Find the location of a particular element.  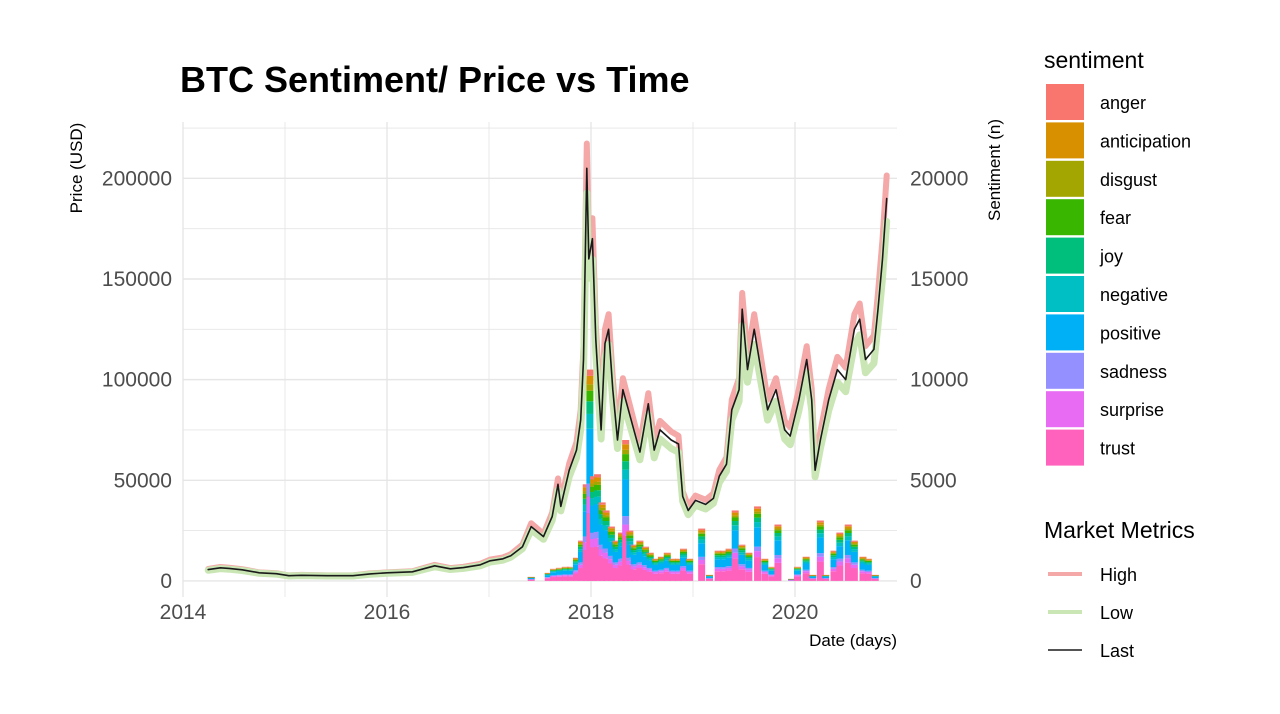

legend-swatch-trust is located at coordinates (1065, 447).